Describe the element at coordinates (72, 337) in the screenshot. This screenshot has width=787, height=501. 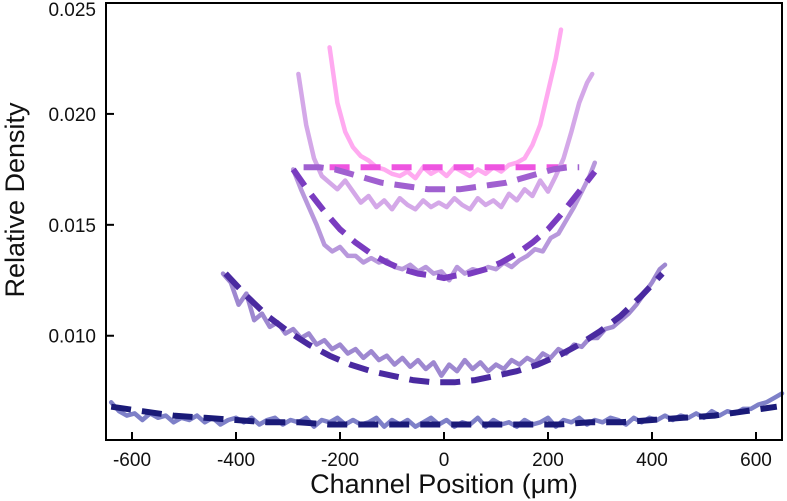
I see `y-tick-label: 0.010` at that location.